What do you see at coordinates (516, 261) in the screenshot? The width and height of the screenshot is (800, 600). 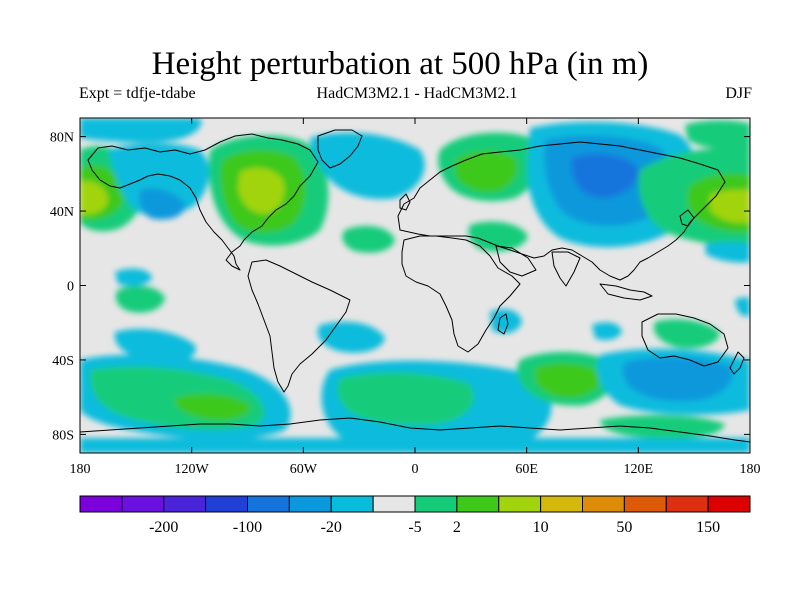 I see `coast-arabia` at bounding box center [516, 261].